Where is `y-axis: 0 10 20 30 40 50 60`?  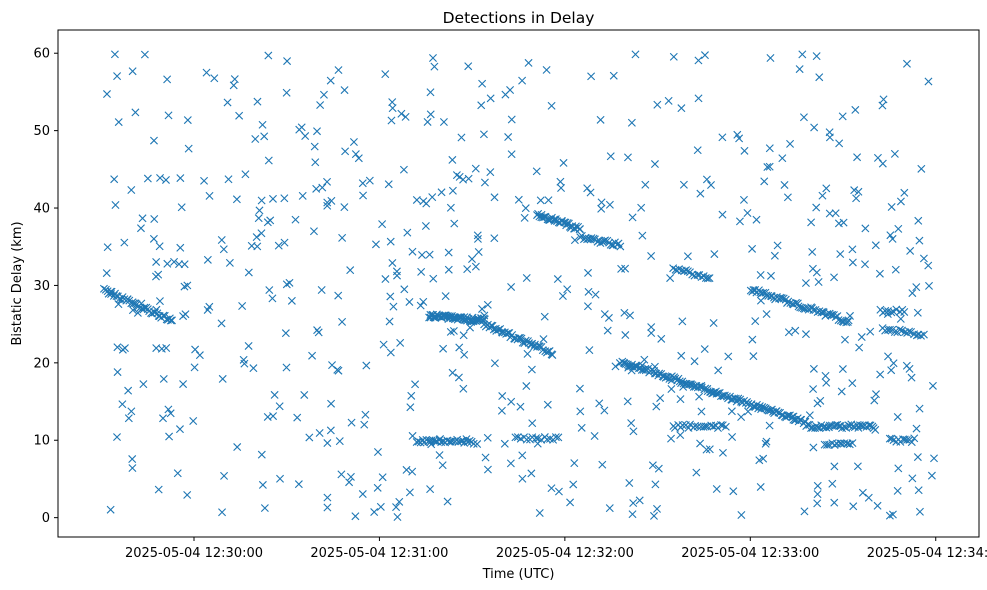
y-axis: 0 10 20 30 40 50 60 is located at coordinates (45, 286).